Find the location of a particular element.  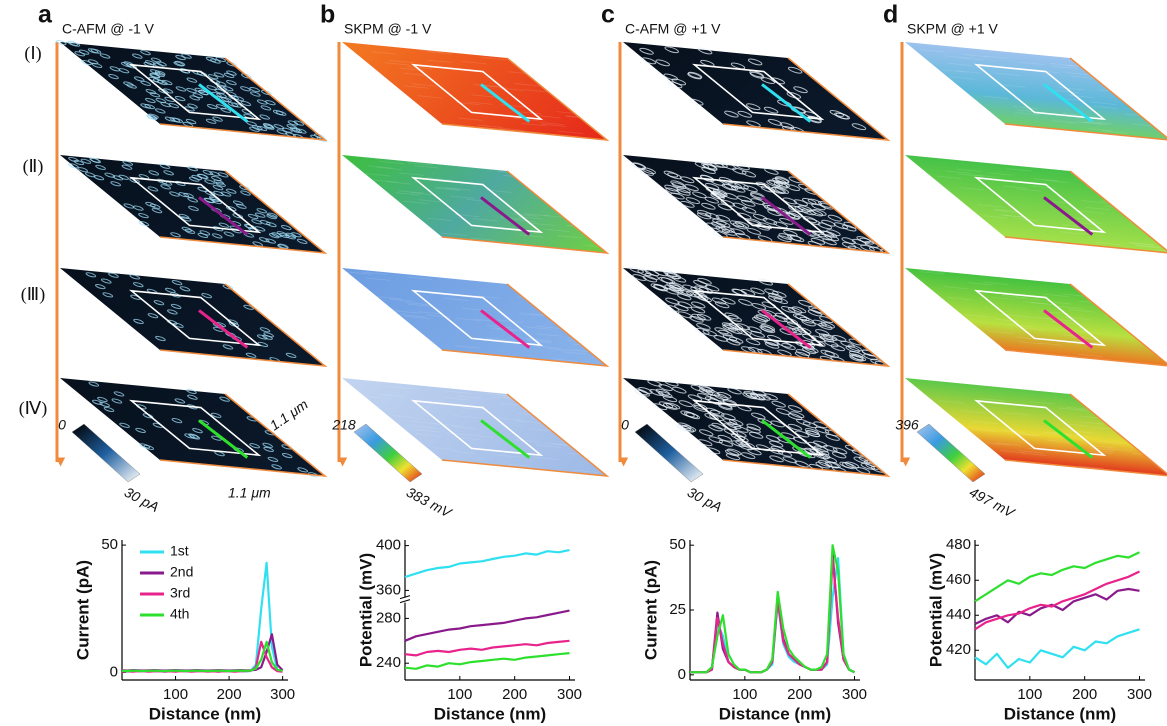

y-axis-label: Potential (mV) is located at coordinates (365, 610).